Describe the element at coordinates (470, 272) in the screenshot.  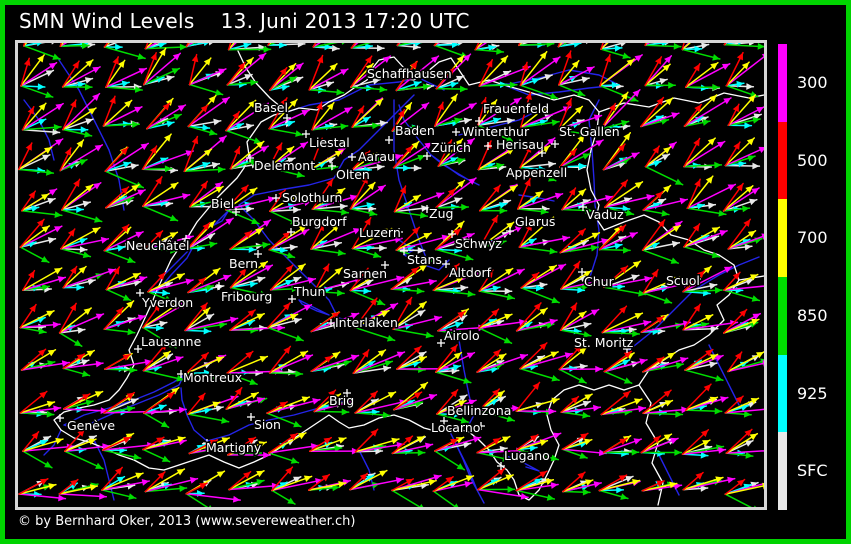
I see `city-label: Altdorf` at that location.